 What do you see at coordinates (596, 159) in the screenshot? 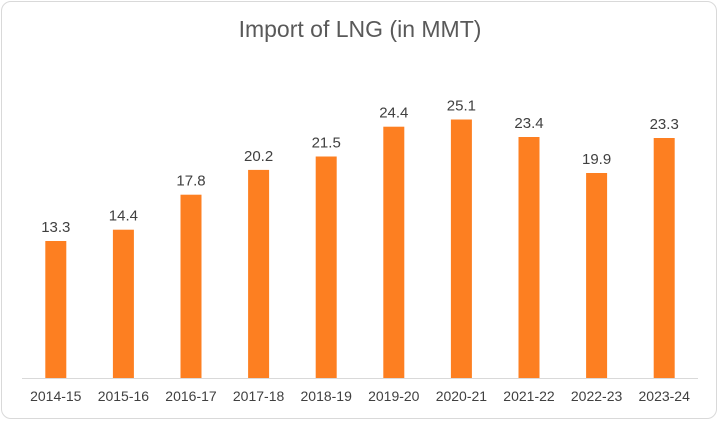
I see `value-label-2022-23: 19.9` at bounding box center [596, 159].